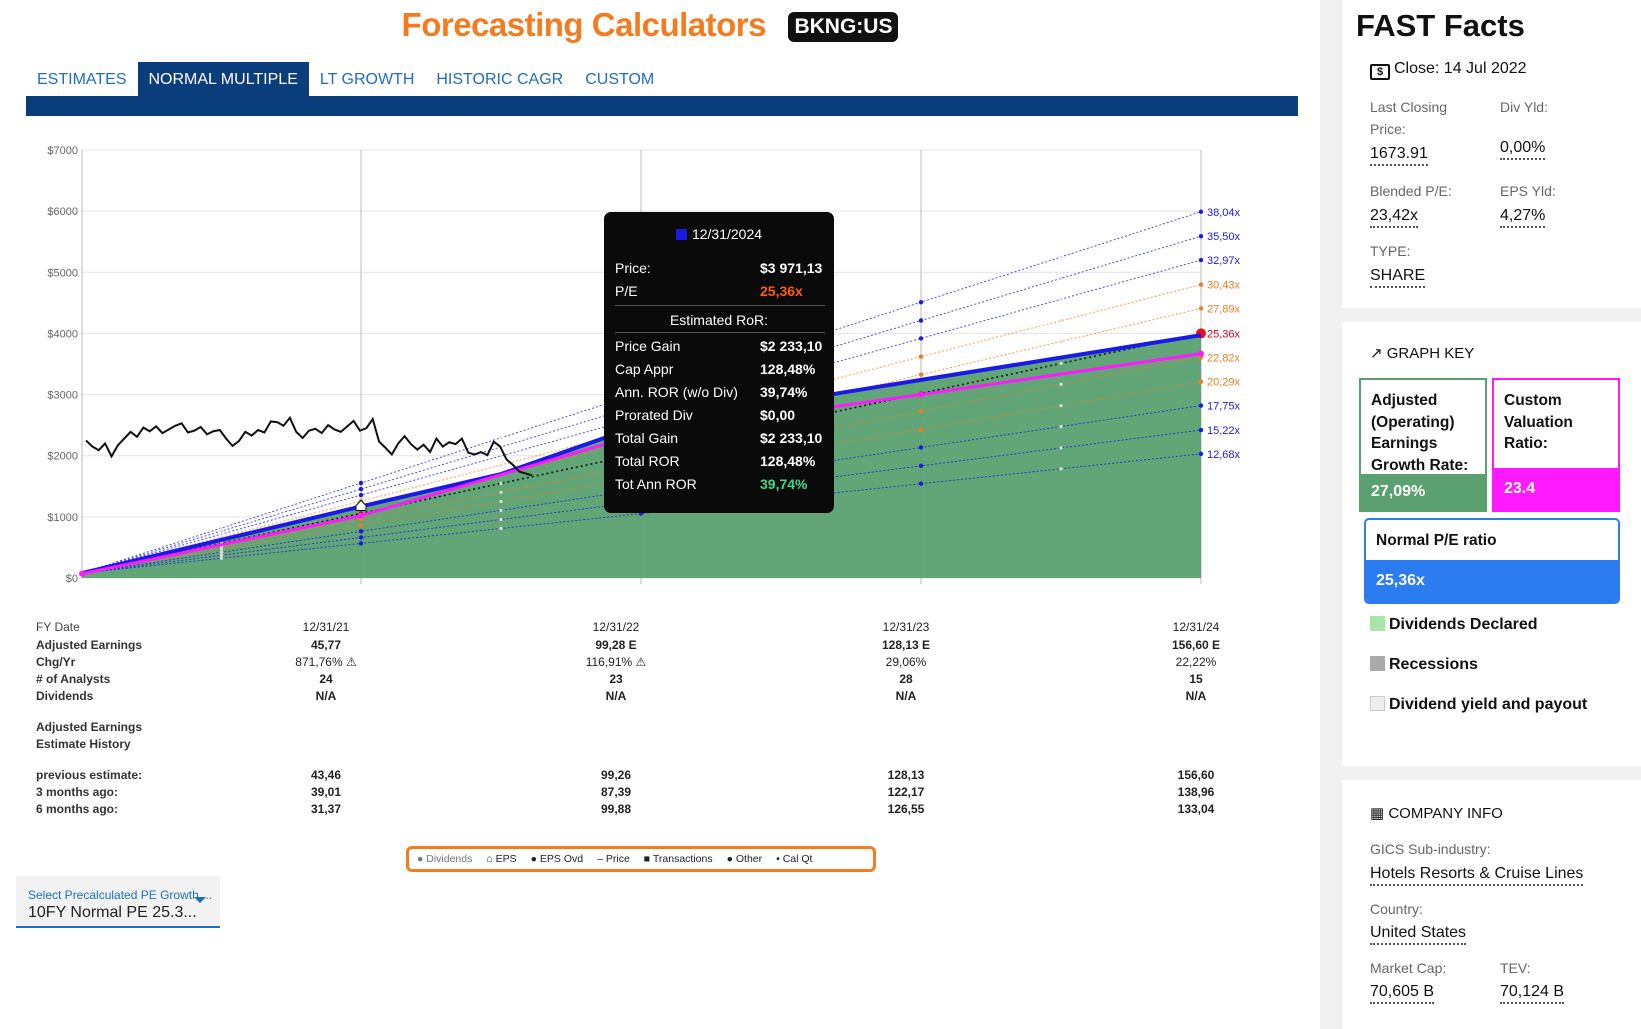  Describe the element at coordinates (500, 79) in the screenshot. I see `tab-historic-cagr: HISTORIC CAGR` at that location.